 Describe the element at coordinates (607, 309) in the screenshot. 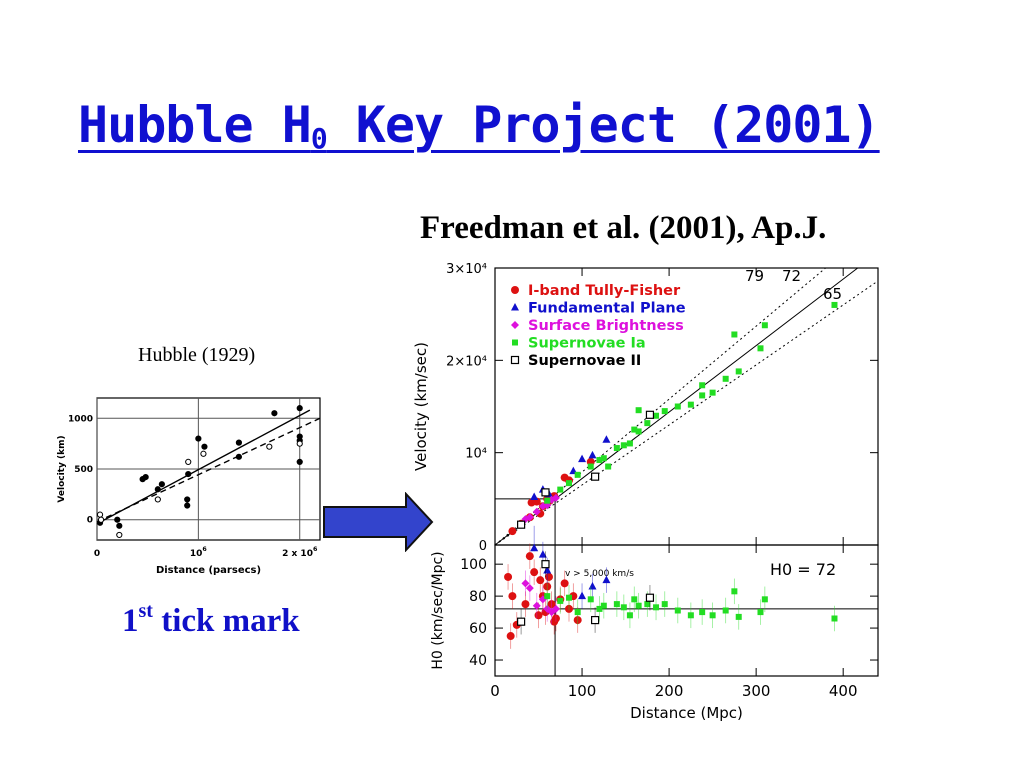

I see `legend-entry-label: Fundamental Plane` at that location.